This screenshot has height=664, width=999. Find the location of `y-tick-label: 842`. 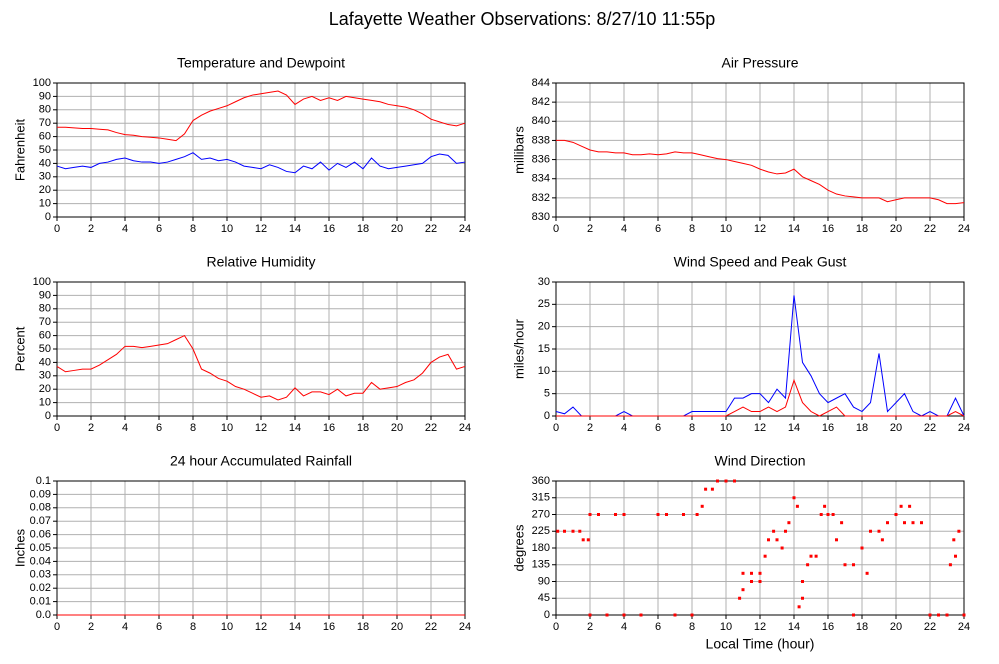

y-tick-label: 842 is located at coordinates (541, 102).